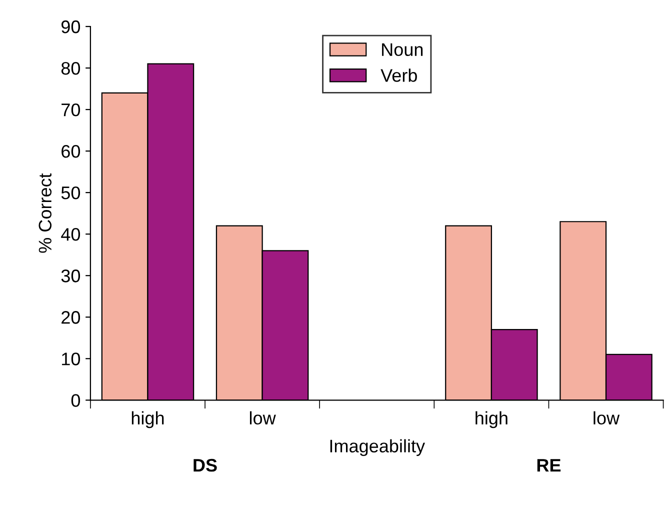 The height and width of the screenshot is (530, 670). What do you see at coordinates (378, 447) in the screenshot?
I see `x-axis-title: Imageability` at bounding box center [378, 447].